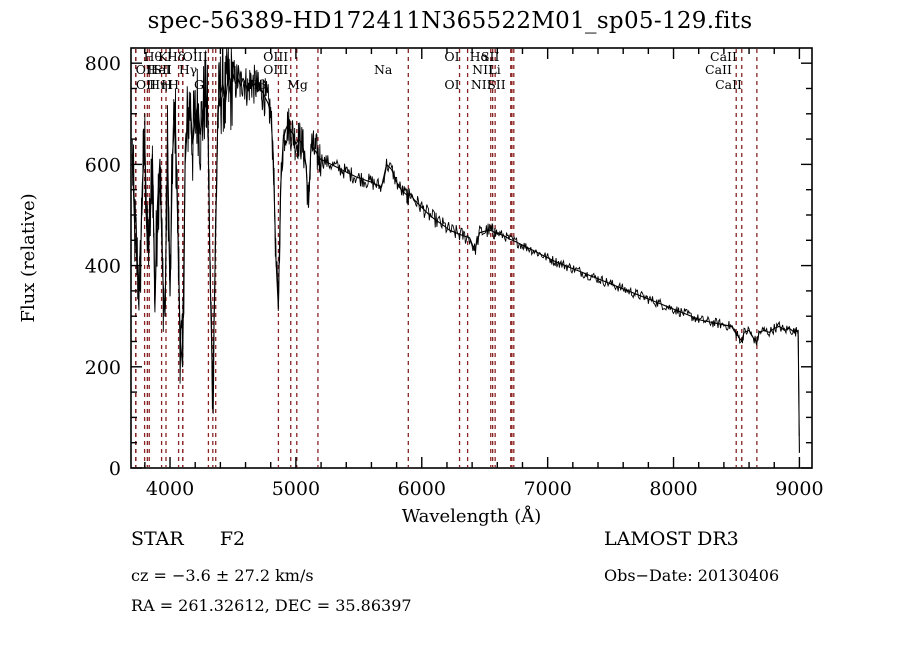 The height and width of the screenshot is (649, 900). I want to click on spectral-line-label: Na, so click(383, 69).